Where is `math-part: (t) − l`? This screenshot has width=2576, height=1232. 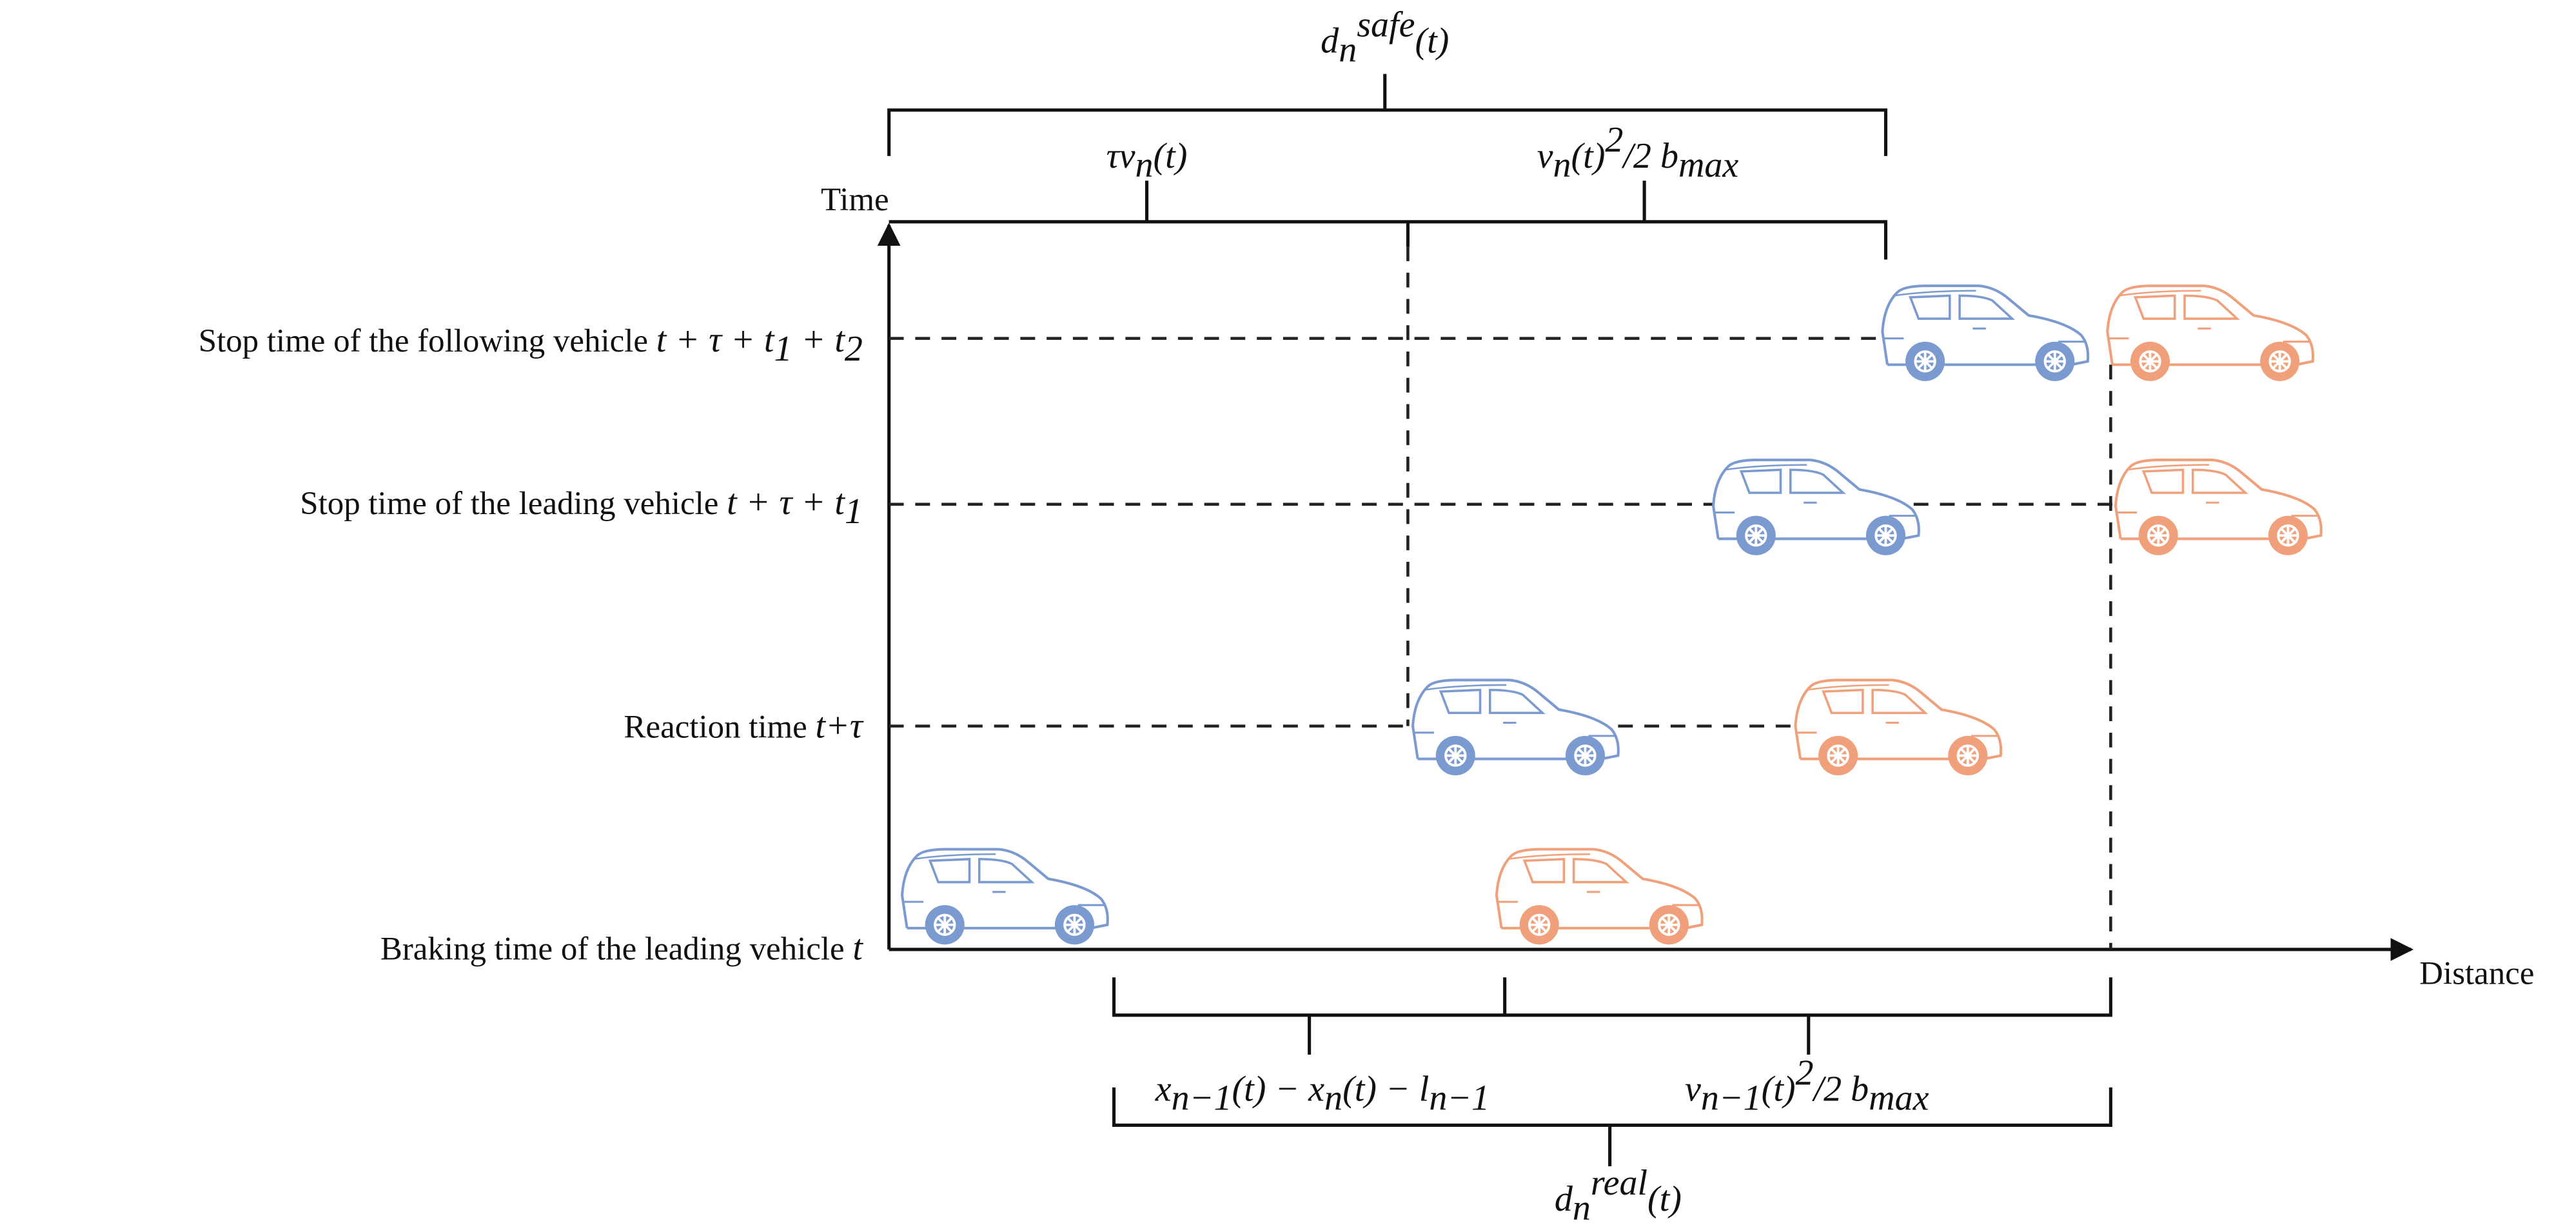 math-part: (t) − l is located at coordinates (1385, 1089).